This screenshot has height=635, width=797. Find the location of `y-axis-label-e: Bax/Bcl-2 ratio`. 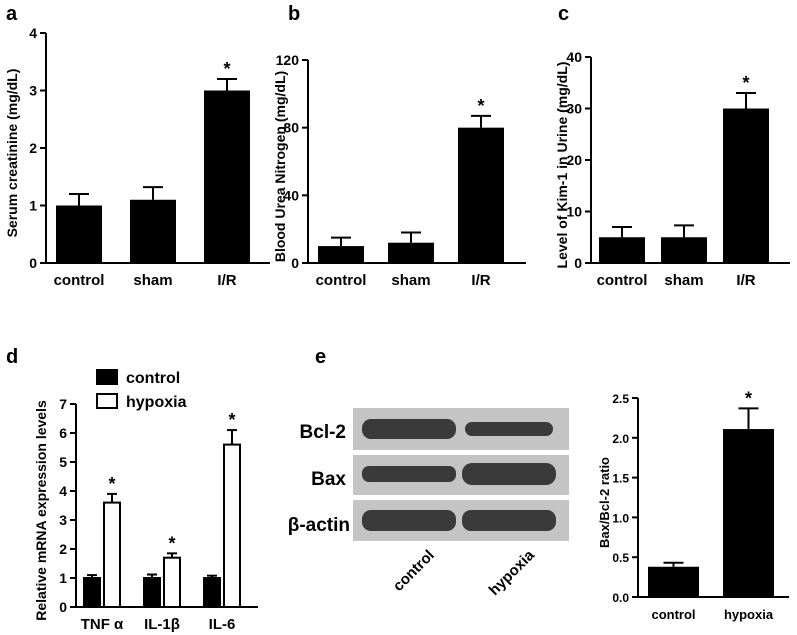

y-axis-label-e: Bax/Bcl-2 ratio is located at coordinates (604, 502).